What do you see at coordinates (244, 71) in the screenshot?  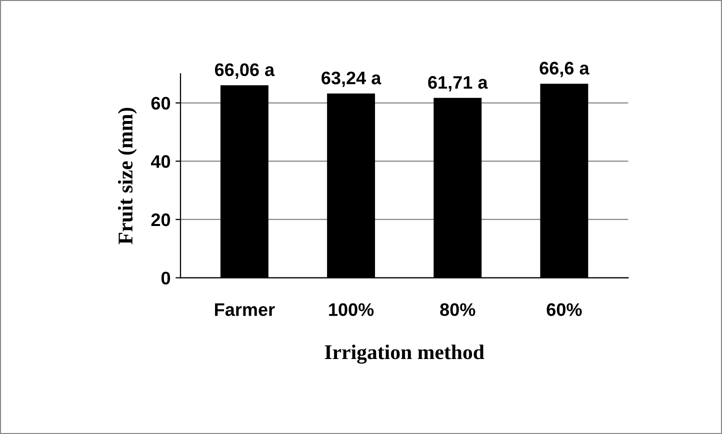 I see `data-label: 66,06 a` at bounding box center [244, 71].